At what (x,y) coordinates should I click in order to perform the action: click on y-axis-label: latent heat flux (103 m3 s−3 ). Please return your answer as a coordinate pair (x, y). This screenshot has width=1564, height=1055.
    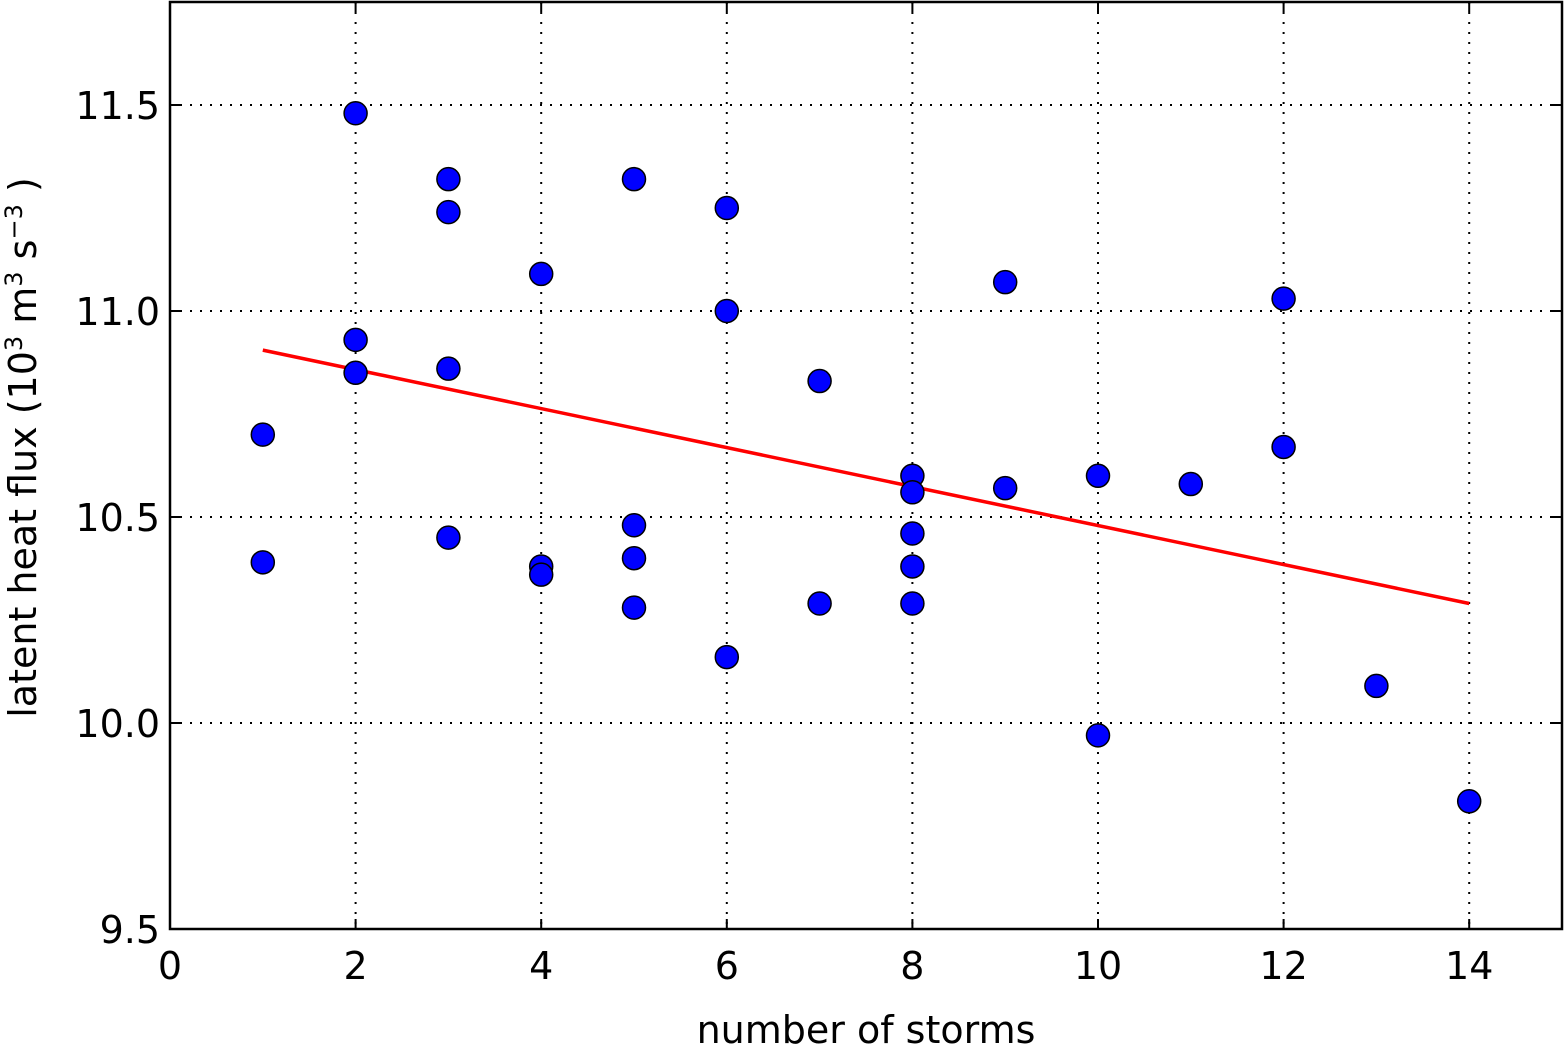
    Looking at the image, I should click on (22, 447).